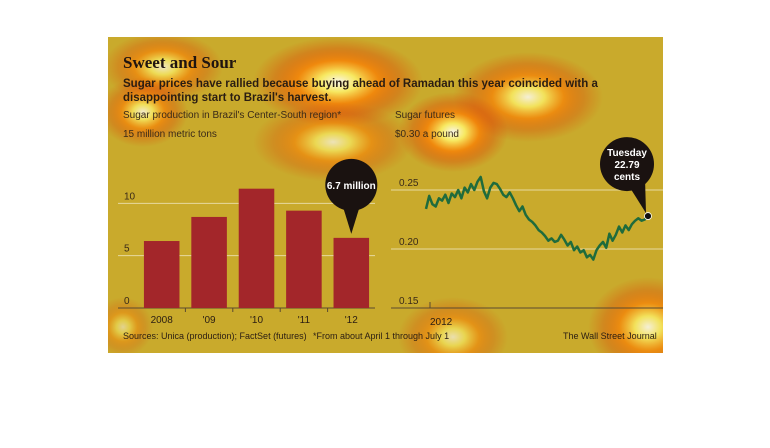  I want to click on bar-x-tick-label: '10, so click(256, 320).